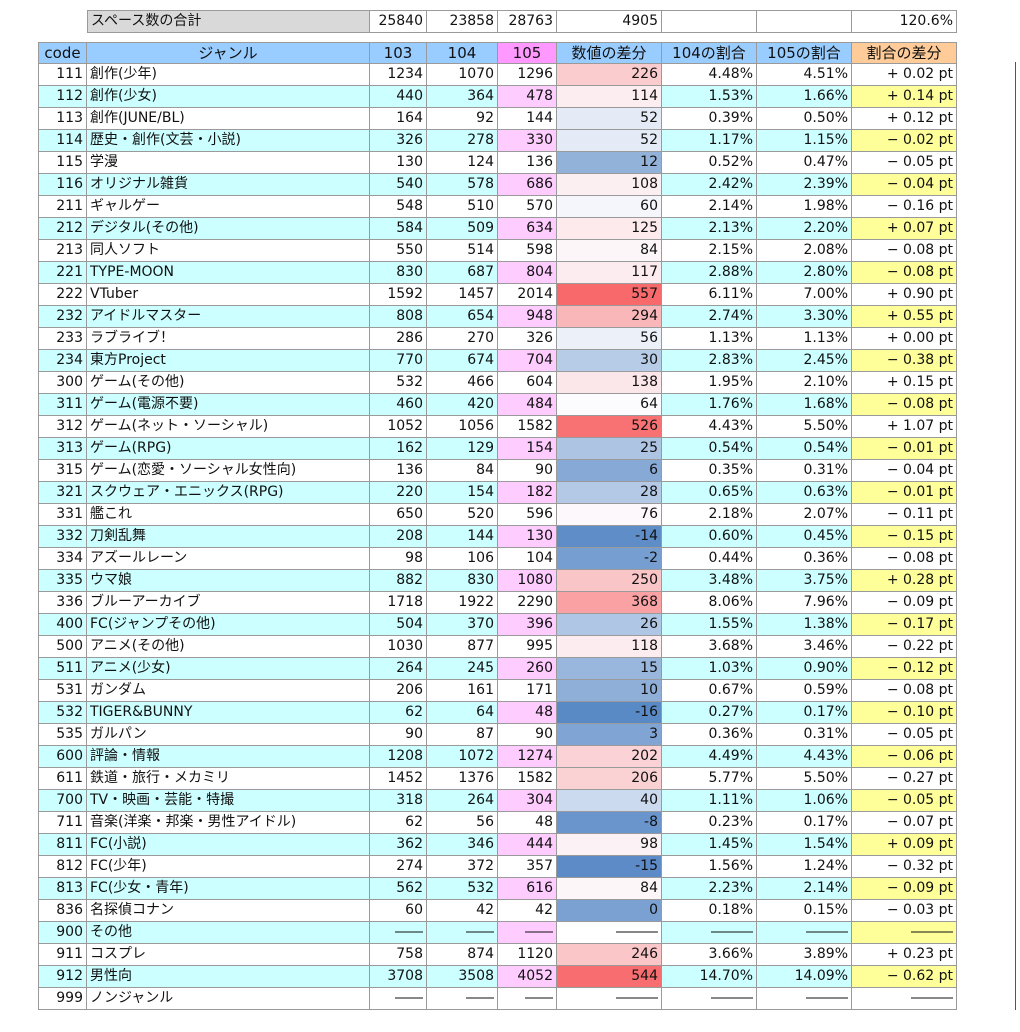  I want to click on ratio-105: 0.36%, so click(804, 559).